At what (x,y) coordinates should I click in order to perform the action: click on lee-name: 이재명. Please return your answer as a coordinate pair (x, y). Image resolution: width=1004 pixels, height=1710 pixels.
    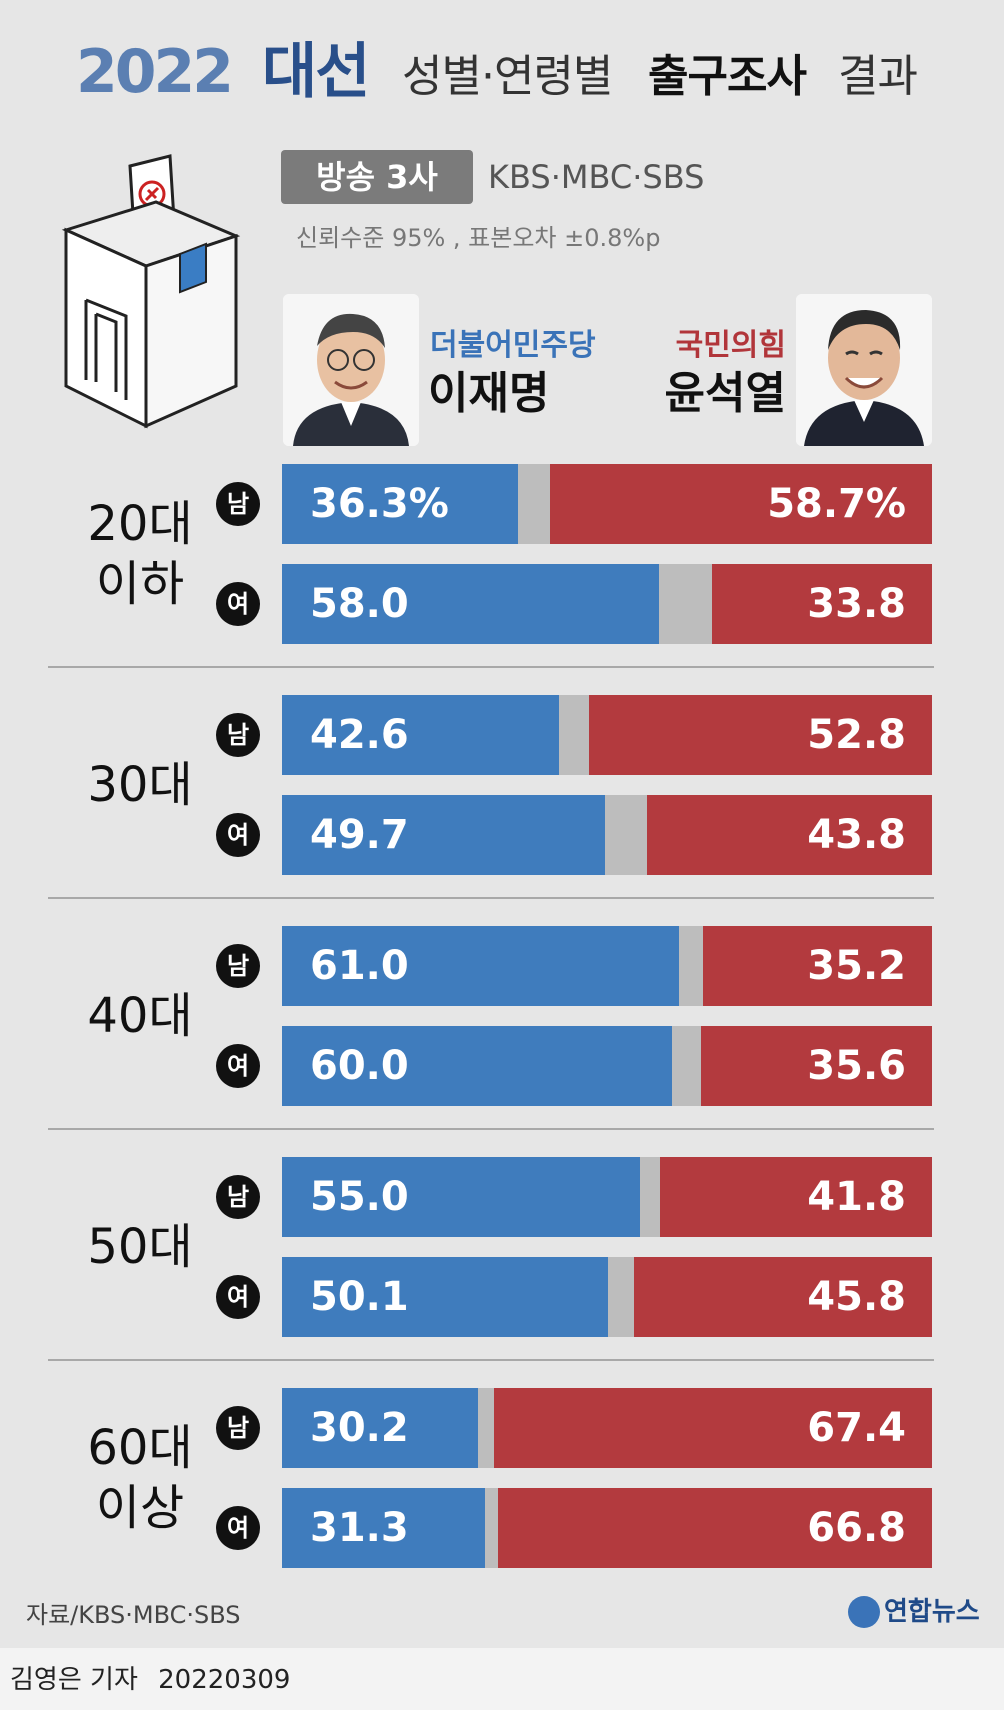
    Looking at the image, I should click on (489, 393).